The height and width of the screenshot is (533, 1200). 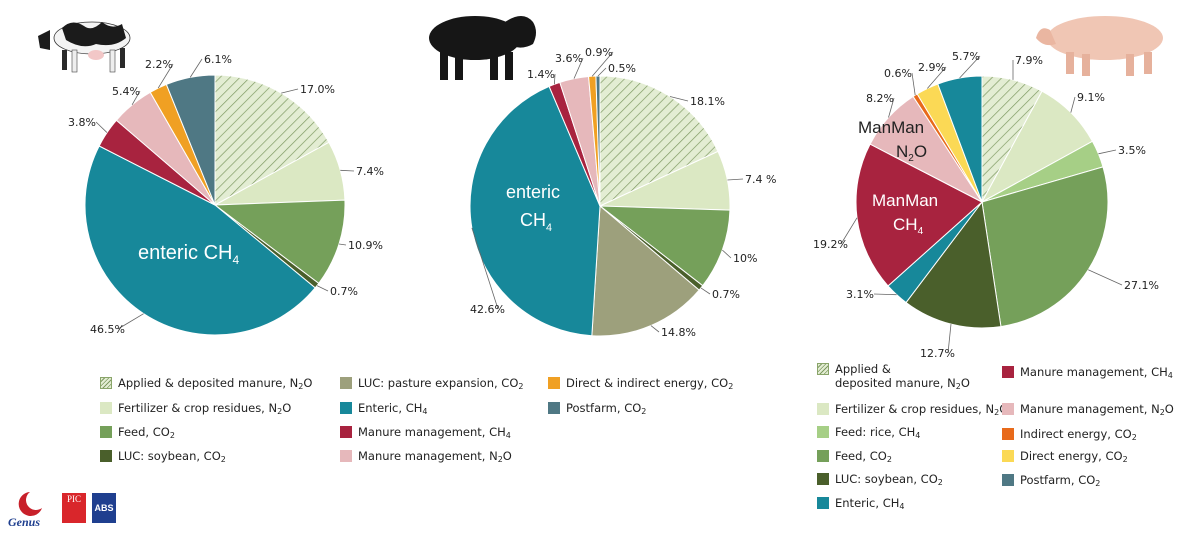 What do you see at coordinates (1099, 46) in the screenshot?
I see `pig-icon` at bounding box center [1099, 46].